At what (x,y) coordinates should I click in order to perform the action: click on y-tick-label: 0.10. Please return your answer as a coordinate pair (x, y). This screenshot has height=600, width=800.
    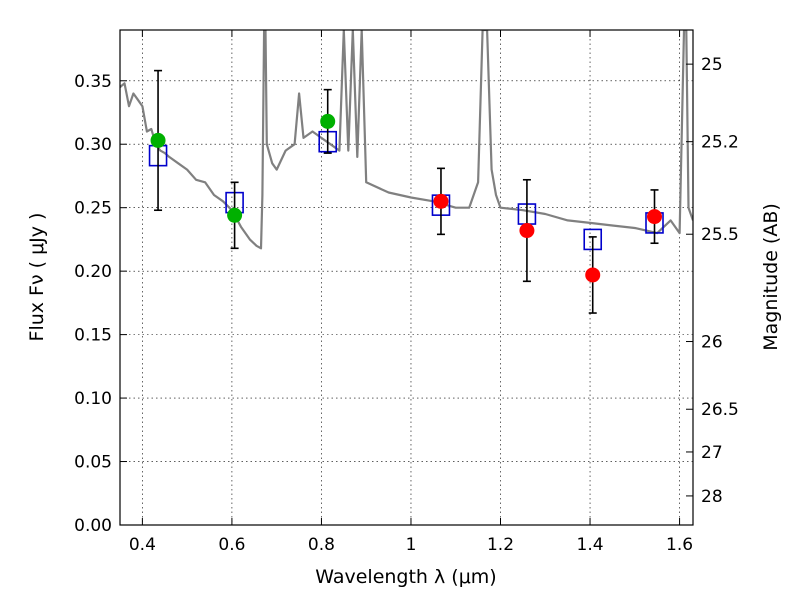
    Looking at the image, I should click on (93, 399).